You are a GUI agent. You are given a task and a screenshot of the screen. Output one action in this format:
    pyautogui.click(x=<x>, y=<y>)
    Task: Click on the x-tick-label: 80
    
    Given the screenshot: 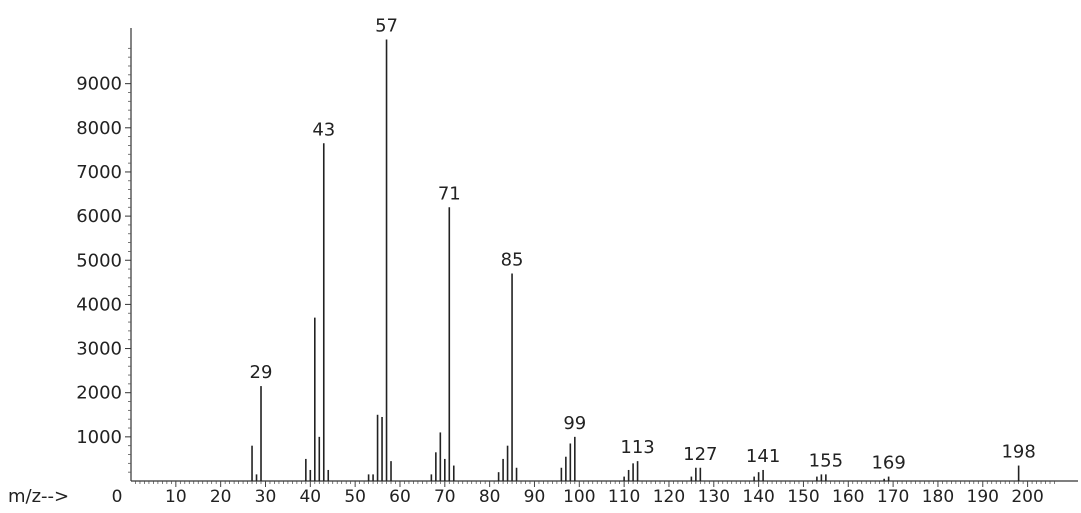 What is the action you would take?
    pyautogui.click(x=490, y=497)
    